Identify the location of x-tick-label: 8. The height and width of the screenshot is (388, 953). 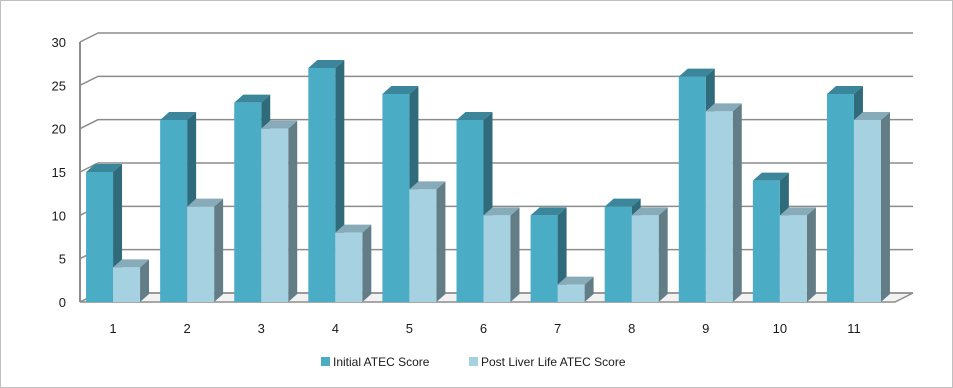
(631, 328).